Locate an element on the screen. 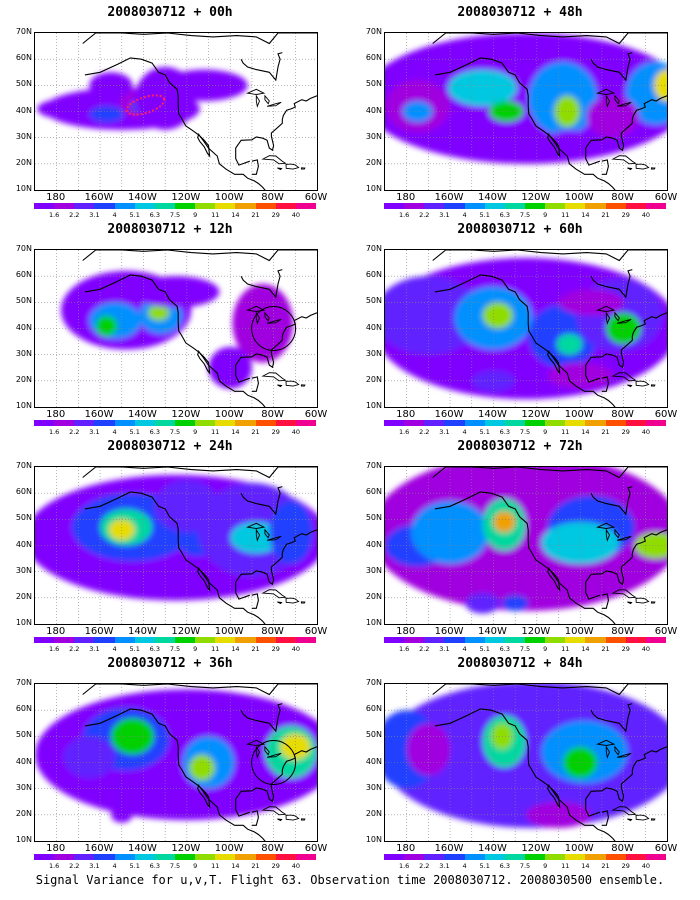 This screenshot has width=700, height=900. lat-tick-label: 60N is located at coordinates (373, 492).